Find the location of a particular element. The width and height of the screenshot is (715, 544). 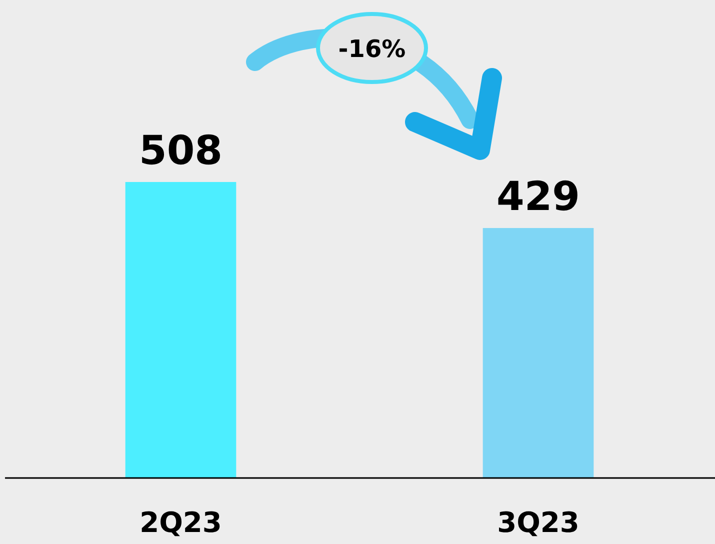

x-tick-label: 3Q23 is located at coordinates (538, 522).